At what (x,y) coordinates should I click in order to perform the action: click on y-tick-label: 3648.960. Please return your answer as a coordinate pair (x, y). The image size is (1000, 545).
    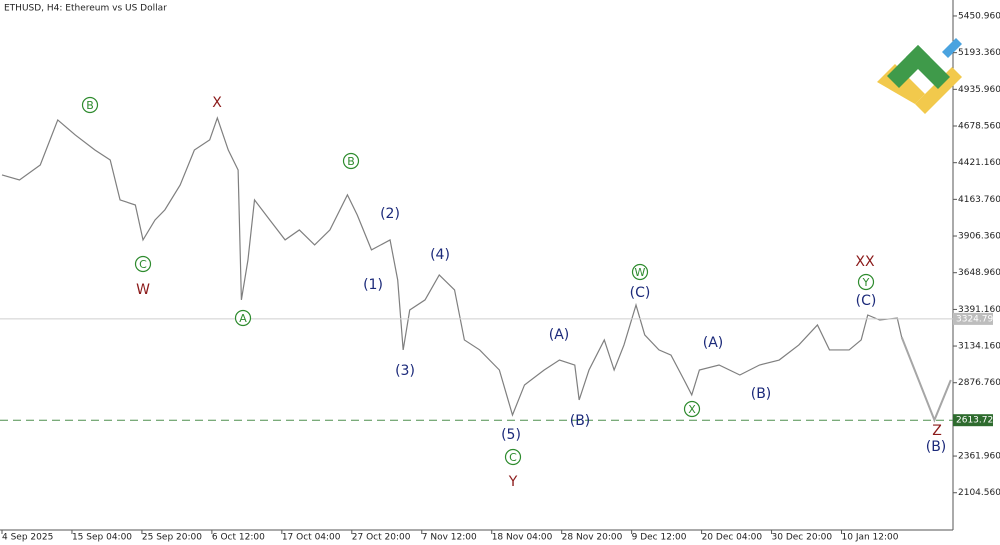
    Looking at the image, I should click on (979, 273).